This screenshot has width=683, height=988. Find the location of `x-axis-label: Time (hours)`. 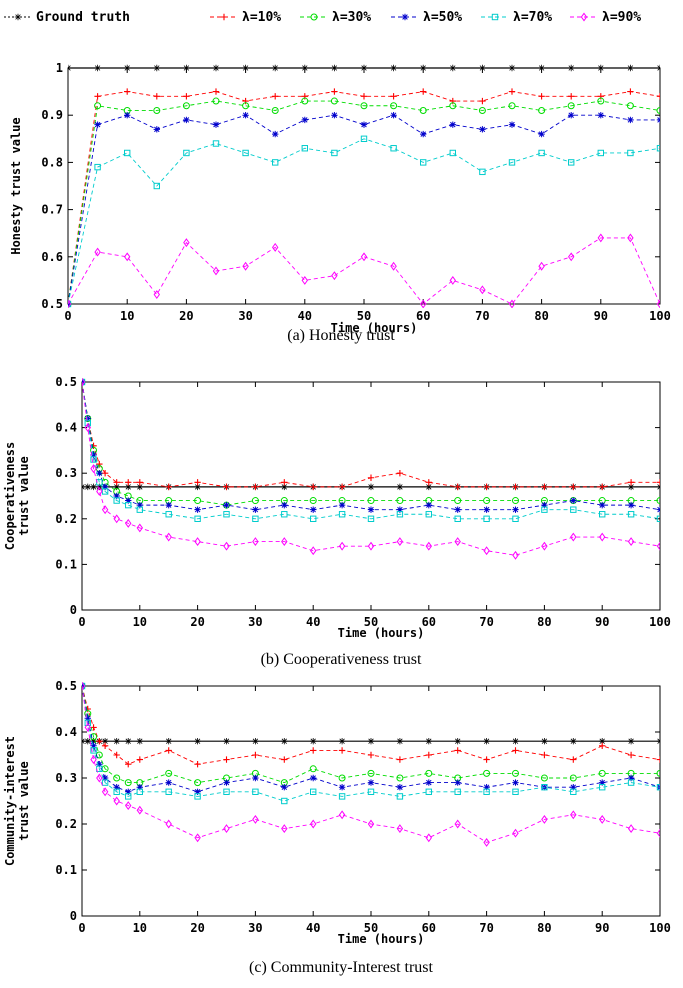

x-axis-label: Time (hours) is located at coordinates (374, 328).